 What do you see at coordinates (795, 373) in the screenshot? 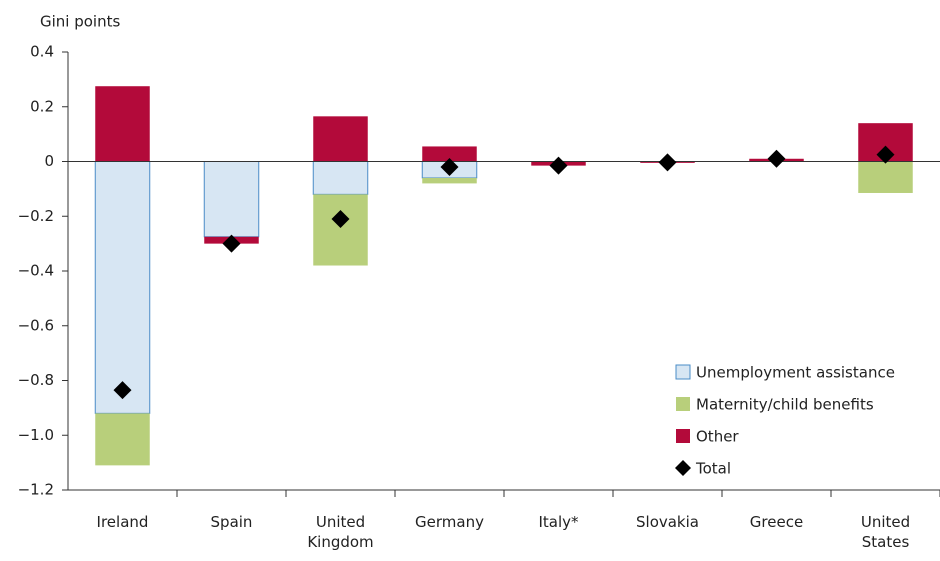
I see `legend-label: Unemployment assistance` at bounding box center [795, 373].